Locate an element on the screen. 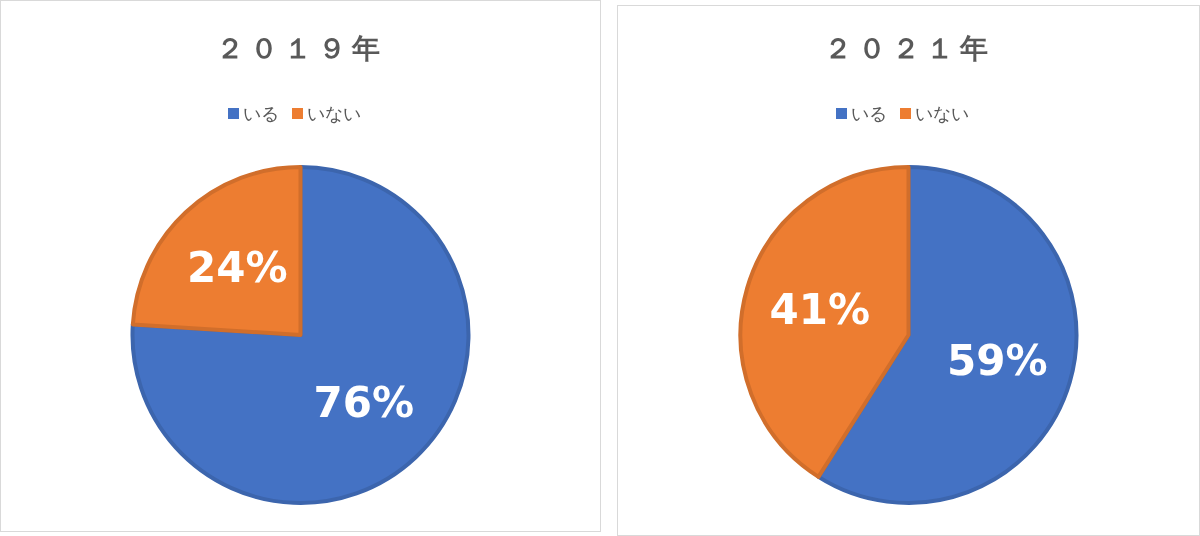 Image resolution: width=1200 pixels, height=536 pixels. chart-title: ２０１９年 is located at coordinates (300, 48).